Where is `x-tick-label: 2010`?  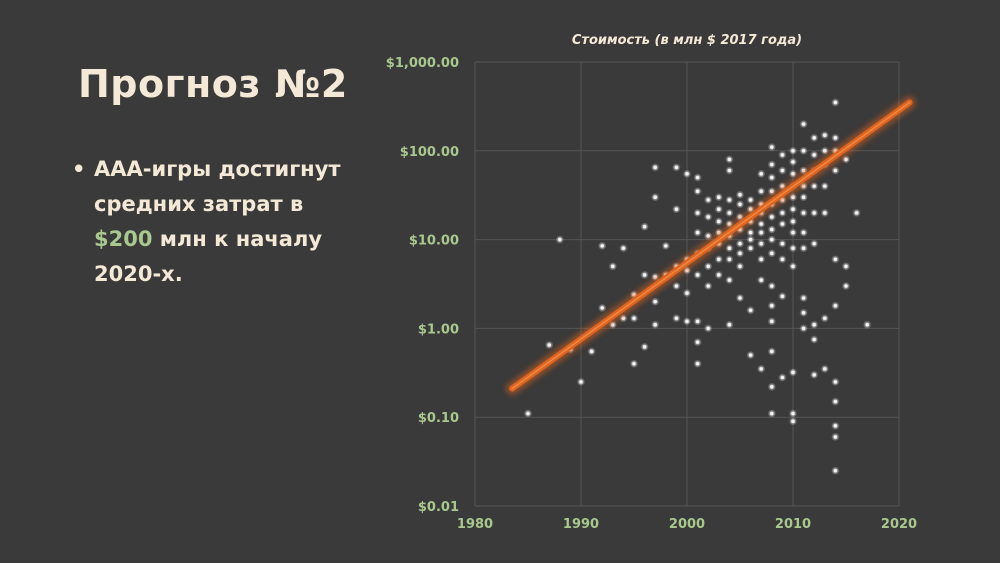
x-tick-label: 2010 is located at coordinates (793, 524).